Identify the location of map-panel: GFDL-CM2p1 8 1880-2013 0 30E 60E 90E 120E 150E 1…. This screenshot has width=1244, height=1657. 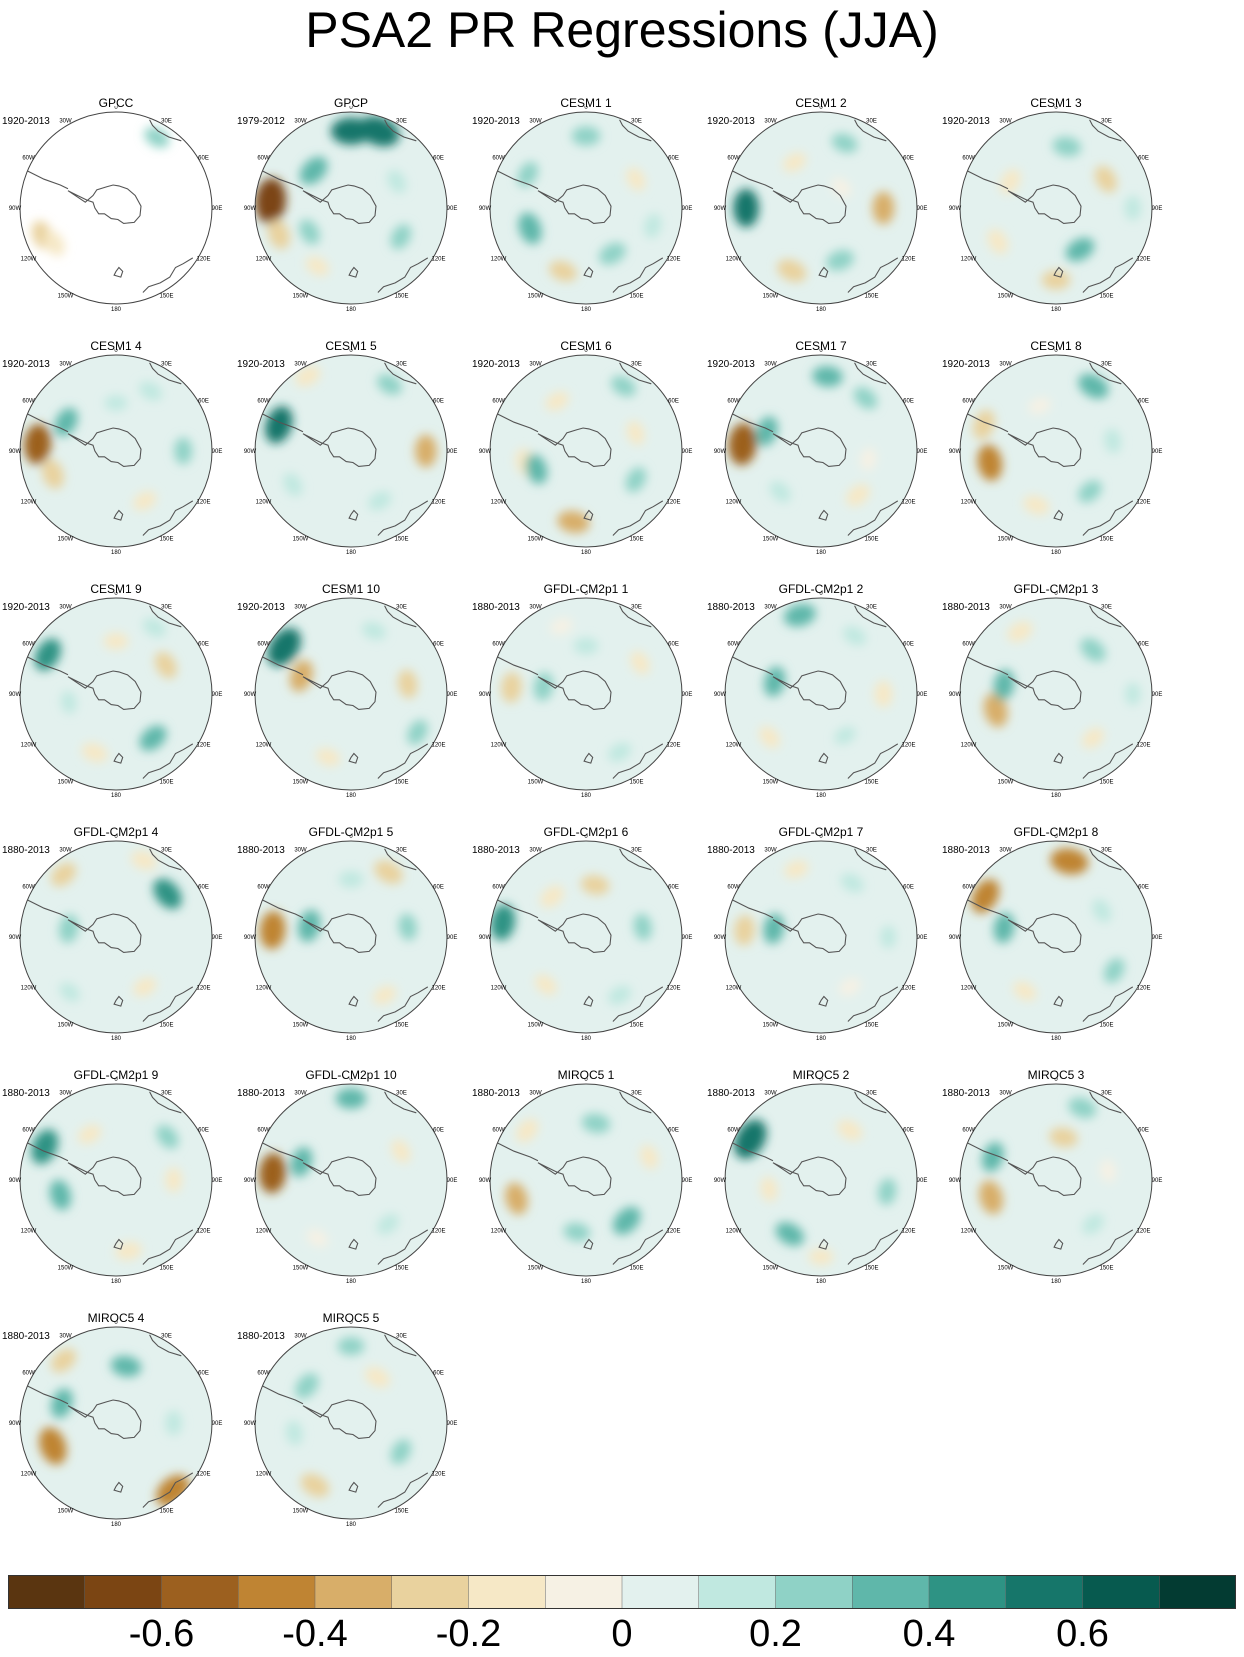
(1056, 945).